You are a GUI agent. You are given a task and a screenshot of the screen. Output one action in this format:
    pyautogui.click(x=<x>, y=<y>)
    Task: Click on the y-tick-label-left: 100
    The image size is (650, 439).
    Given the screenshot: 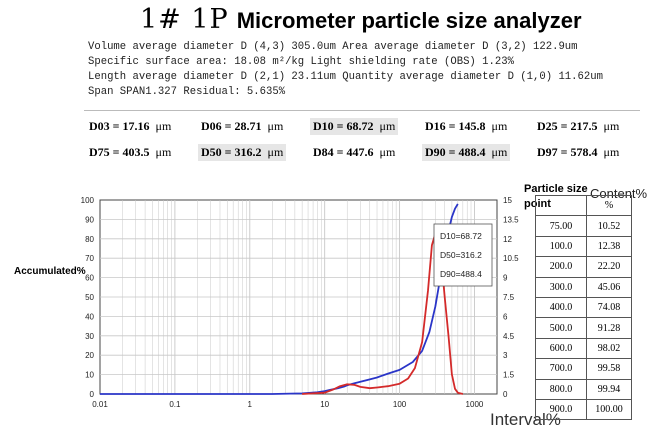 What is the action you would take?
    pyautogui.click(x=88, y=200)
    